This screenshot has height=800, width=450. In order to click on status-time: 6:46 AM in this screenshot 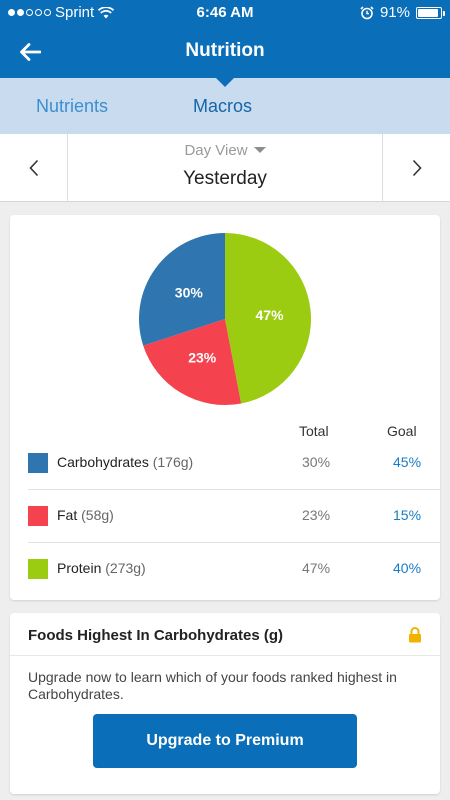, I will do `click(225, 12)`.